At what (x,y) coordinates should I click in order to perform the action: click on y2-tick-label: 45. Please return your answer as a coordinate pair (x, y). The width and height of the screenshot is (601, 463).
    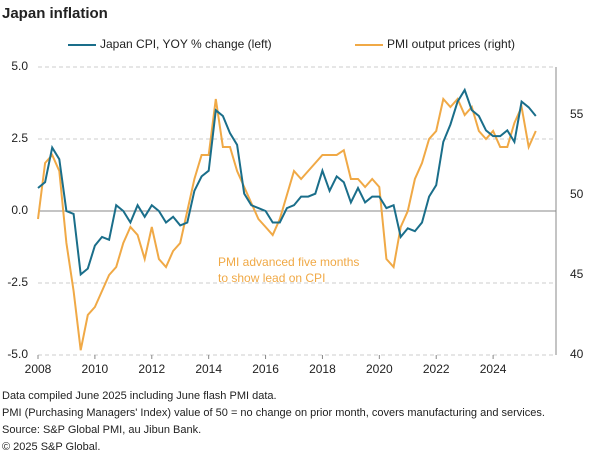
    Looking at the image, I should click on (577, 274).